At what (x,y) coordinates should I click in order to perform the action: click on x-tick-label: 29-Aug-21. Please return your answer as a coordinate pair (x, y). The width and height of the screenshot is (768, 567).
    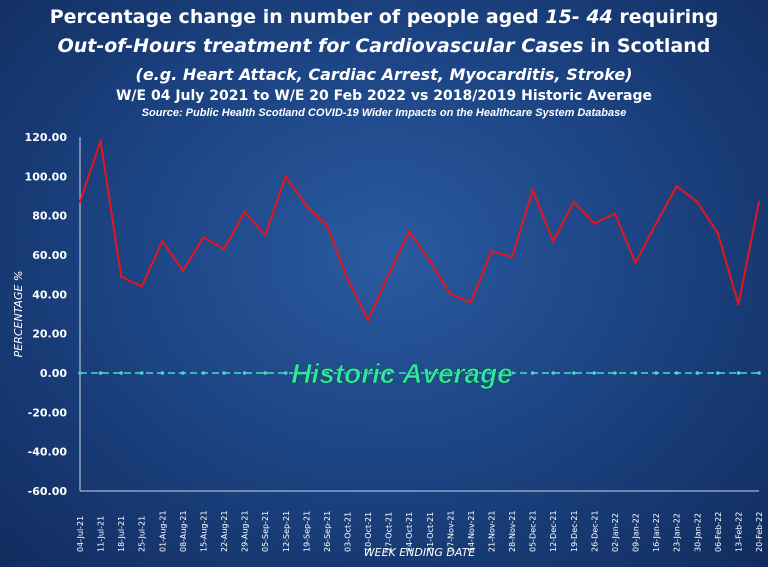
    Looking at the image, I should click on (245, 531).